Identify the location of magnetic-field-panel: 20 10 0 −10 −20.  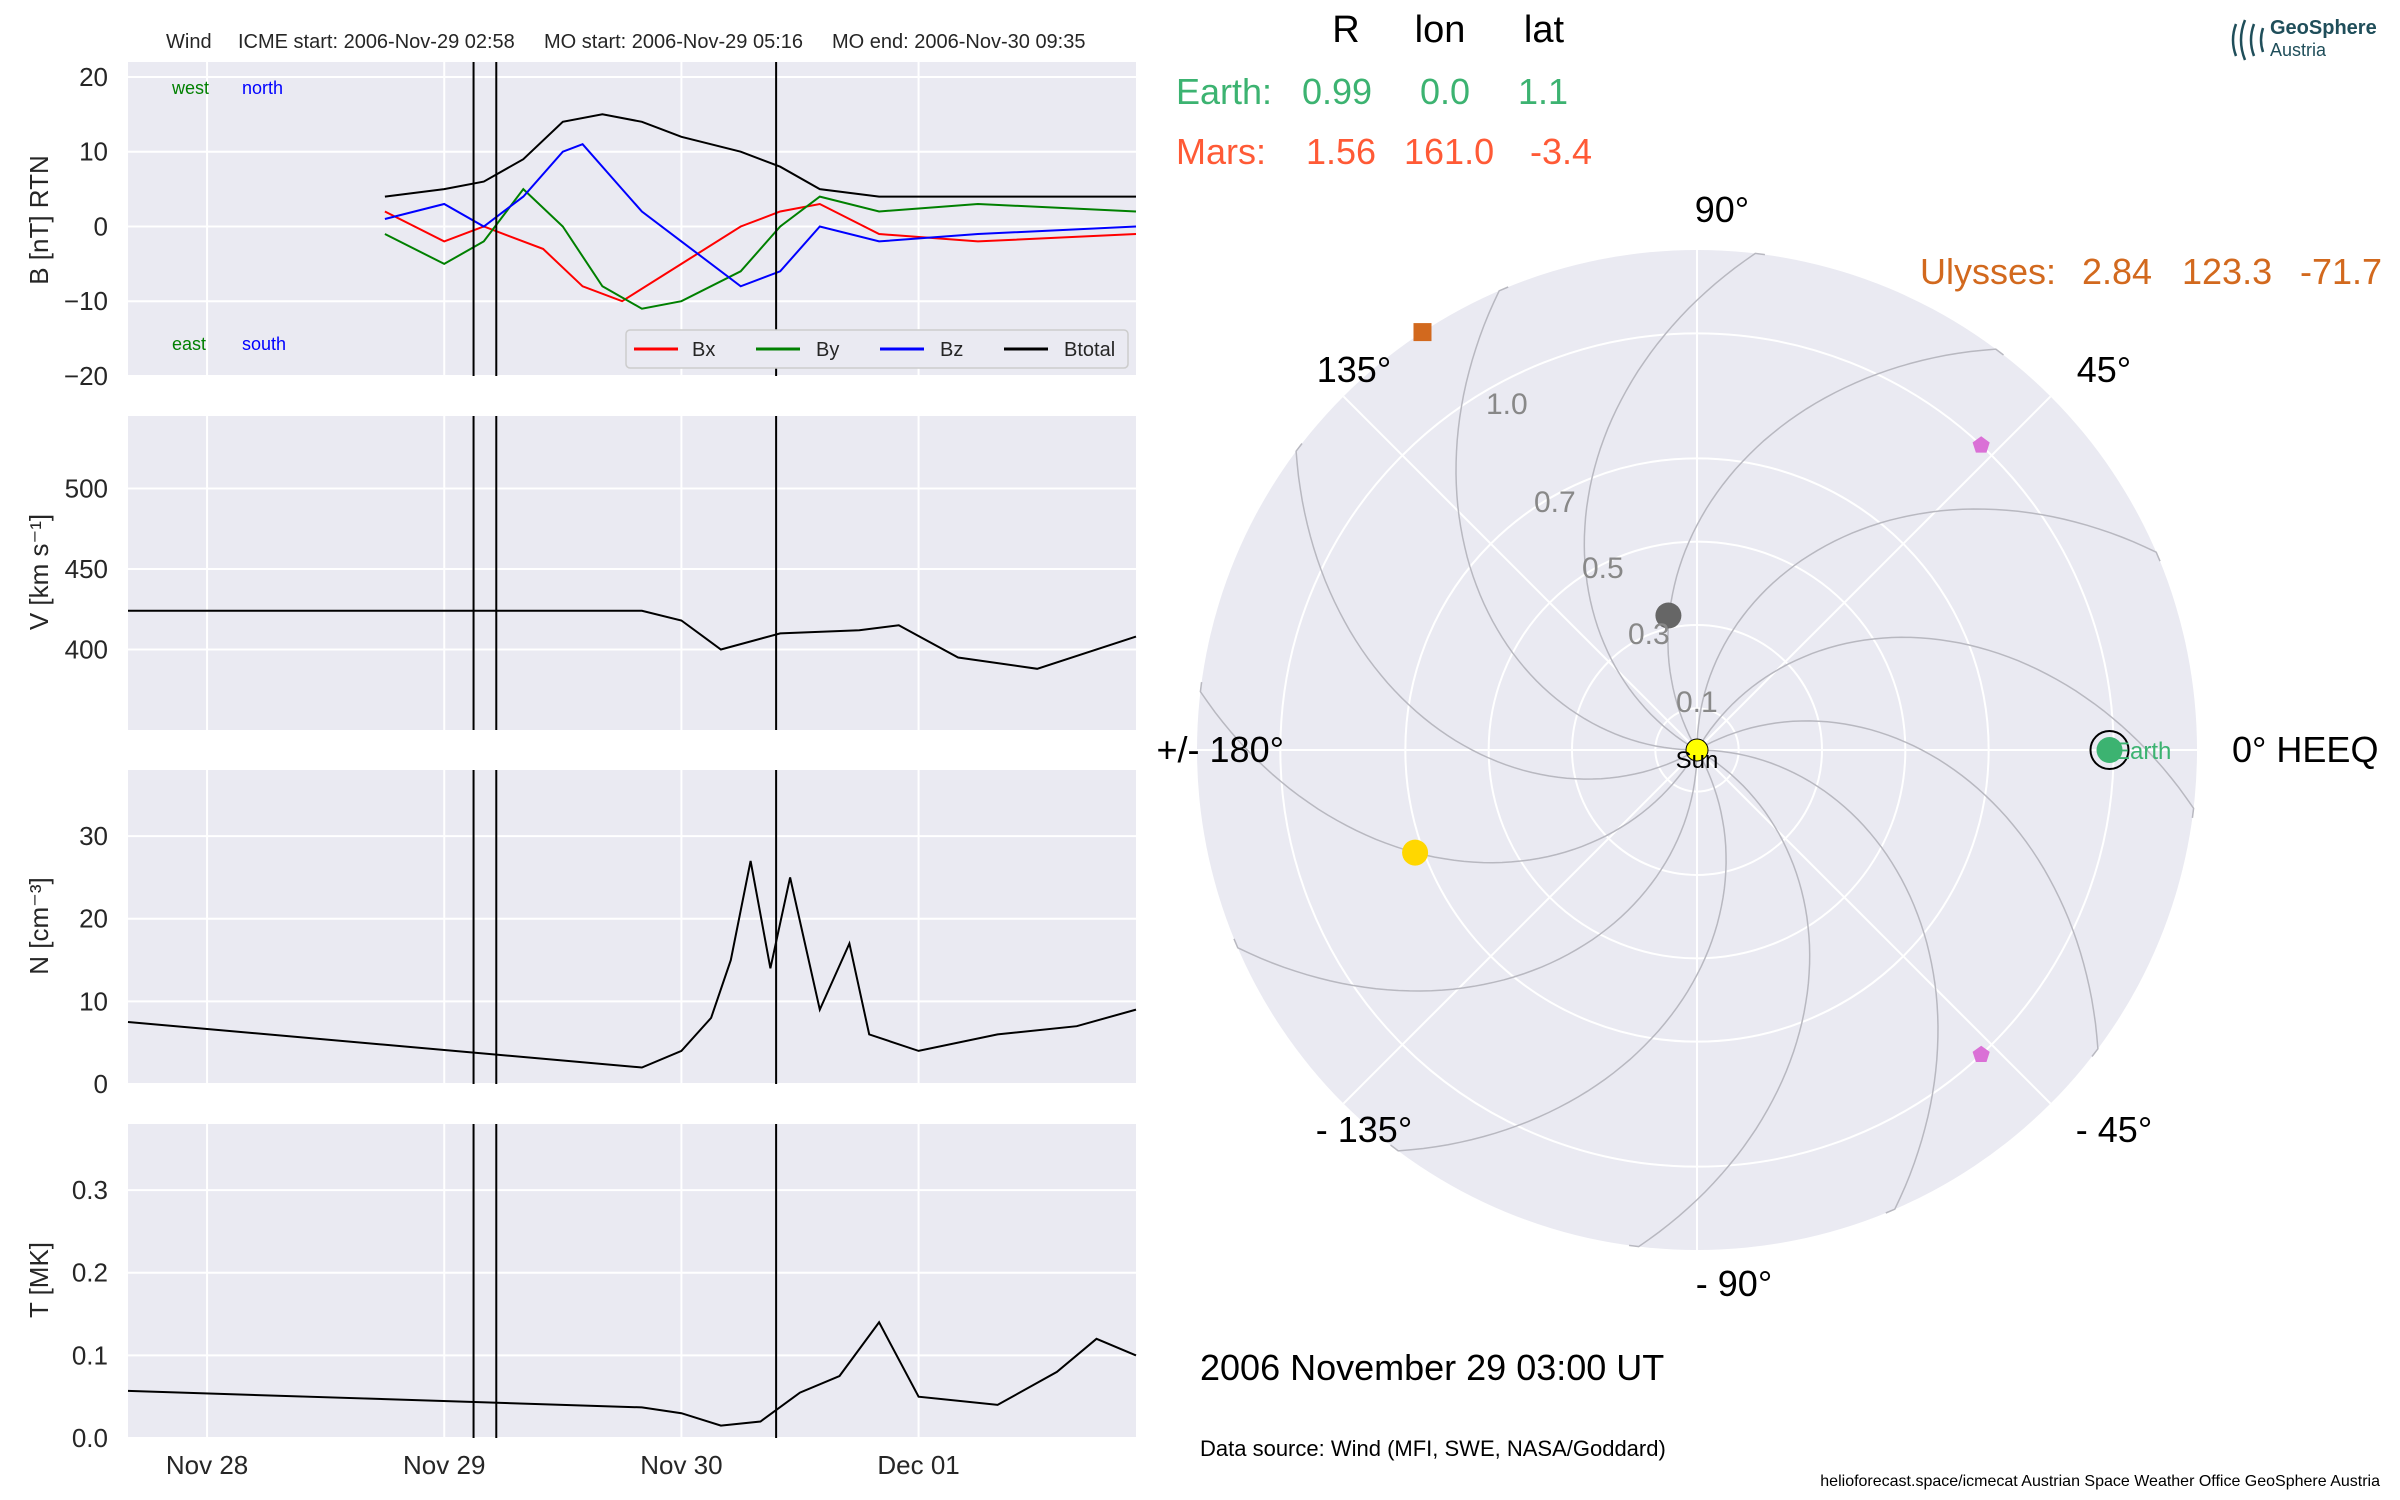
(600, 226).